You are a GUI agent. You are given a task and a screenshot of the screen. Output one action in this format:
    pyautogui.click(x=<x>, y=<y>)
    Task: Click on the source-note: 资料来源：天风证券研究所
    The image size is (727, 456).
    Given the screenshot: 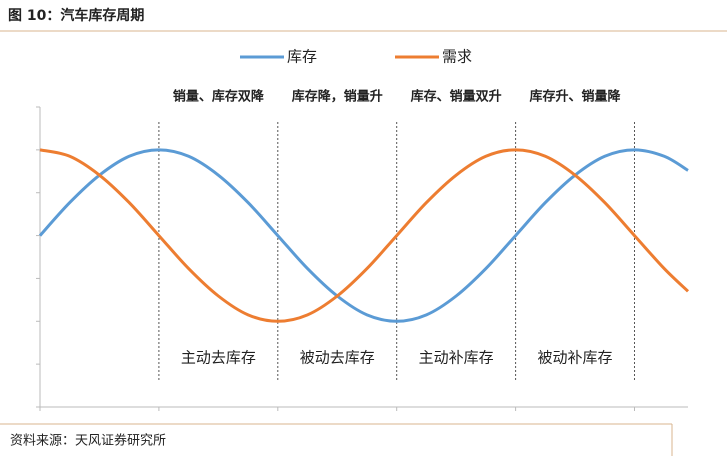 What is the action you would take?
    pyautogui.click(x=88, y=441)
    